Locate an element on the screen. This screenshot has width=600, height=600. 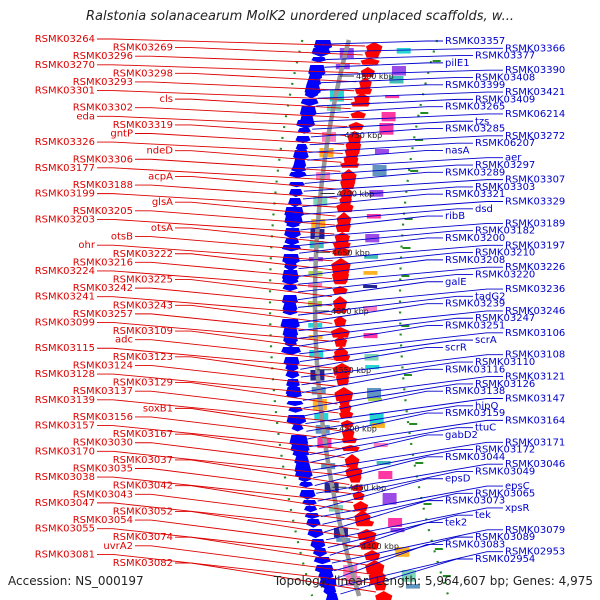
right-gene-label: RSMK03106 is located at coordinates (535, 333).